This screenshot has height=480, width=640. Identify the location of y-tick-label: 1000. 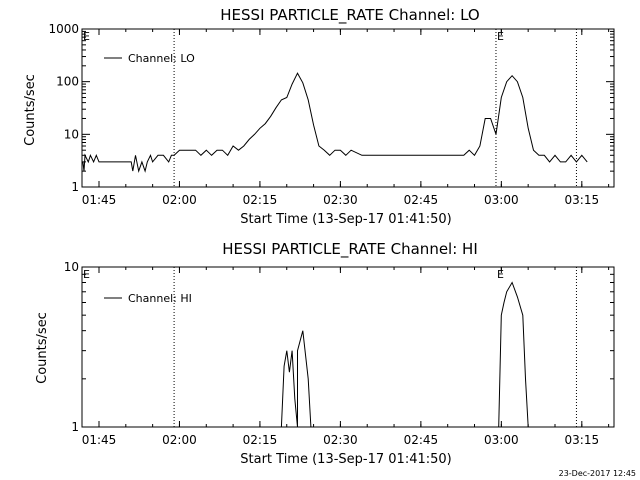
(63, 29).